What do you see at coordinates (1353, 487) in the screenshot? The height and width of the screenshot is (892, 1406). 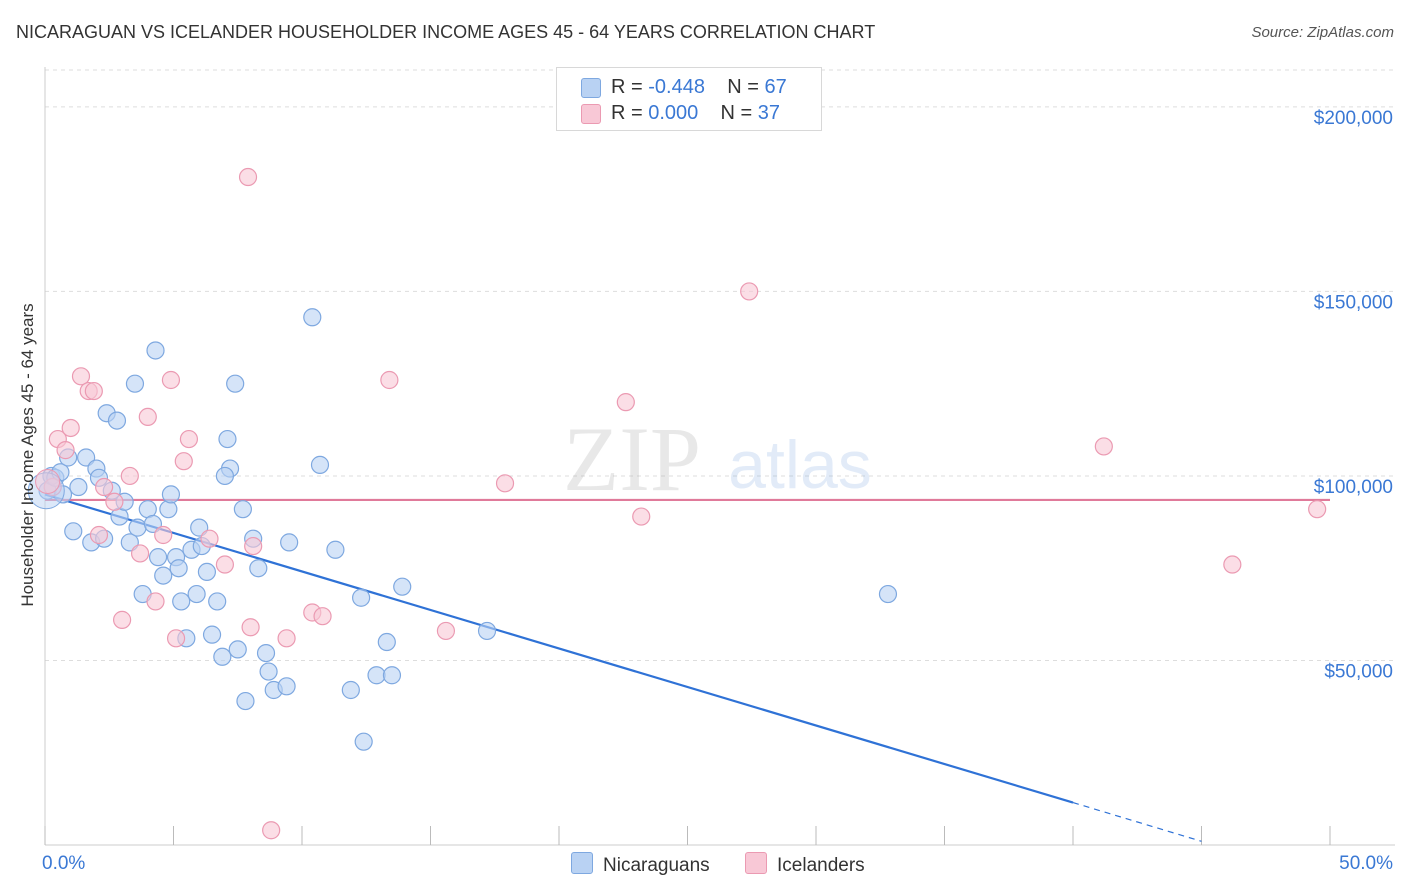 I see `y-tick-label: $100,000` at bounding box center [1353, 487].